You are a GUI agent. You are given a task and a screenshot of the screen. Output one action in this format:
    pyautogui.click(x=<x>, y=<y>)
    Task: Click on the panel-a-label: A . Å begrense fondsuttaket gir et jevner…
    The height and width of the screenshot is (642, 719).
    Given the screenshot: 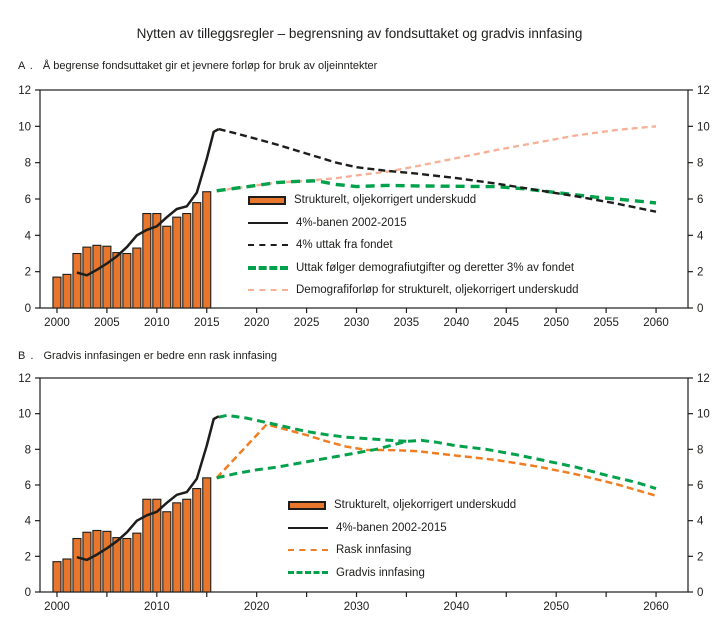 What is the action you would take?
    pyautogui.click(x=197, y=66)
    